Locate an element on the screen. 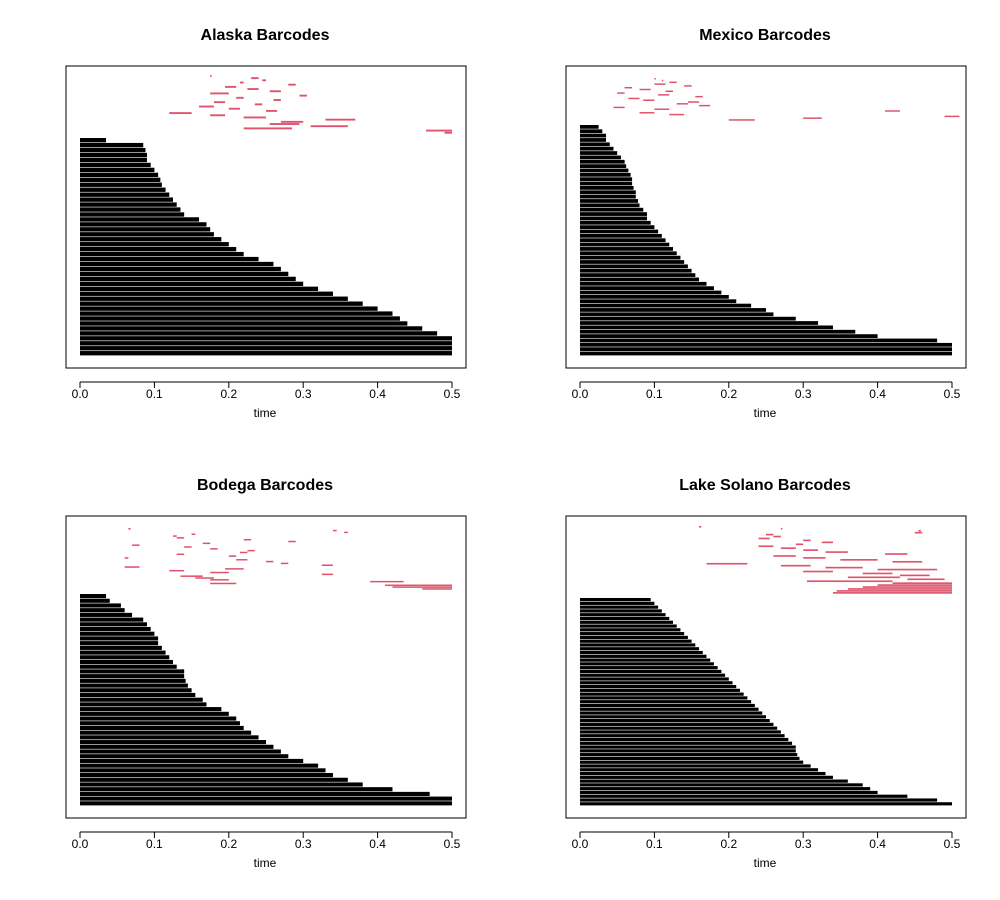 The height and width of the screenshot is (900, 1000). x-axis-label: time is located at coordinates (765, 863).